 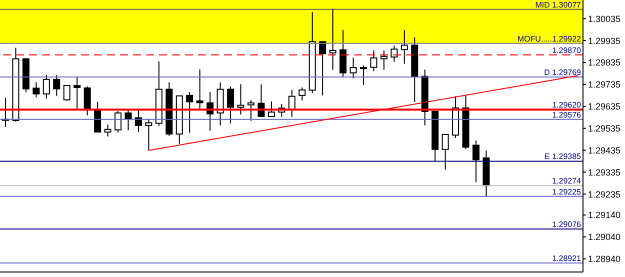 I want to click on y-tick-label: 1.29835, so click(x=604, y=63).